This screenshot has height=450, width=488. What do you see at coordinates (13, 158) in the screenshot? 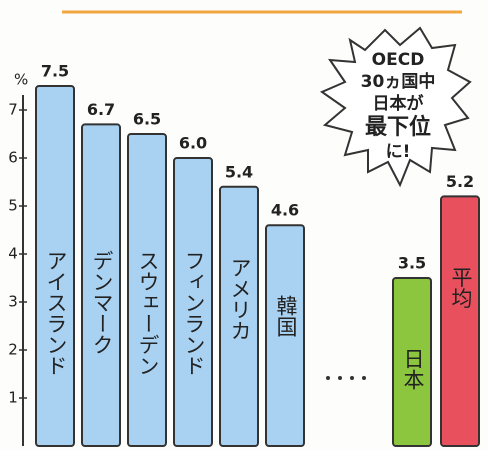
I see `y-tick-label: 6` at bounding box center [13, 158].